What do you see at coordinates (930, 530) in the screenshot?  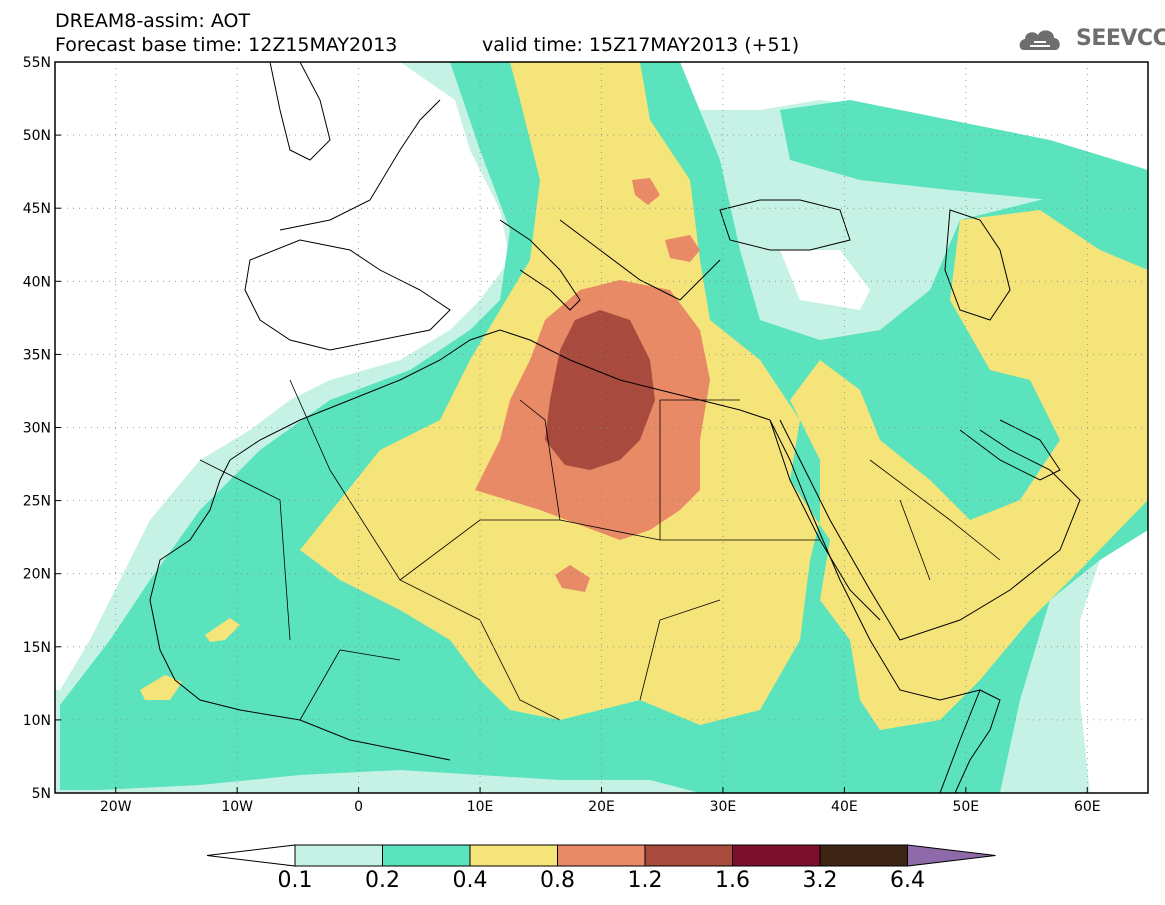 I see `arabia-coastline` at bounding box center [930, 530].